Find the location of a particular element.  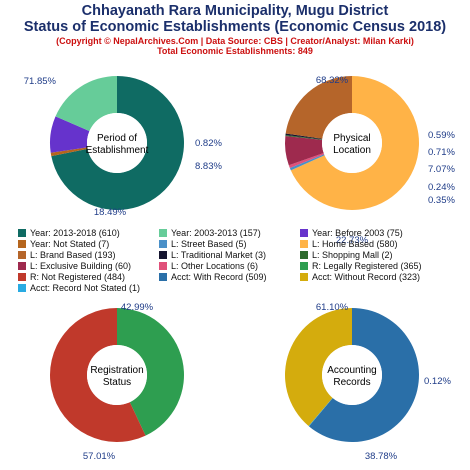

percent-label: 0.82% is located at coordinates (208, 143).